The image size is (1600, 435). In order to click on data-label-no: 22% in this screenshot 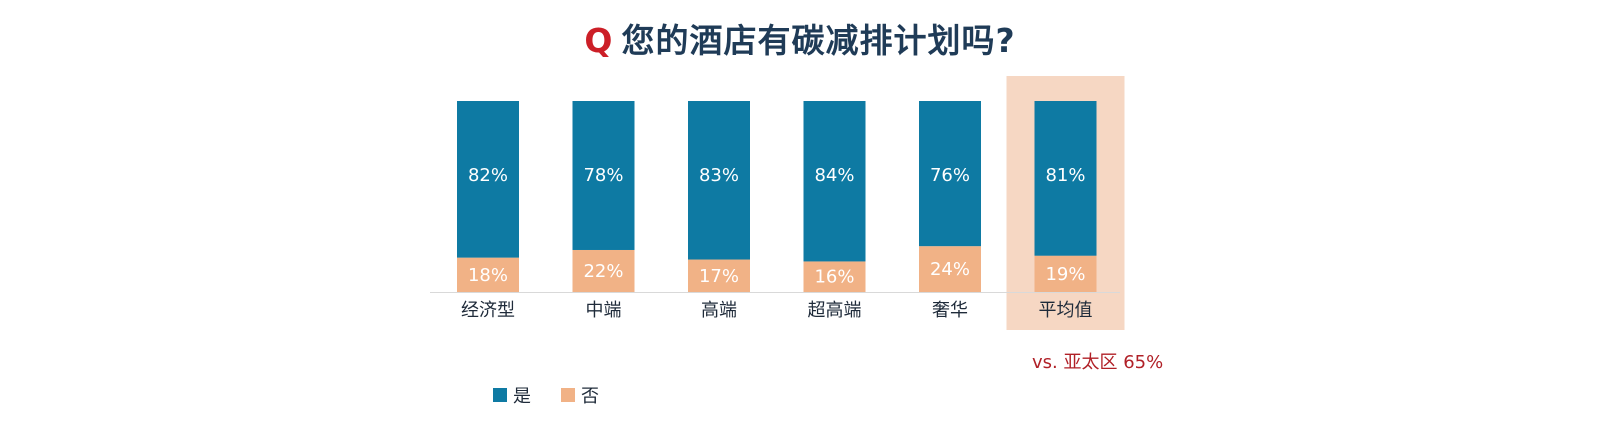, I will do `click(603, 271)`.